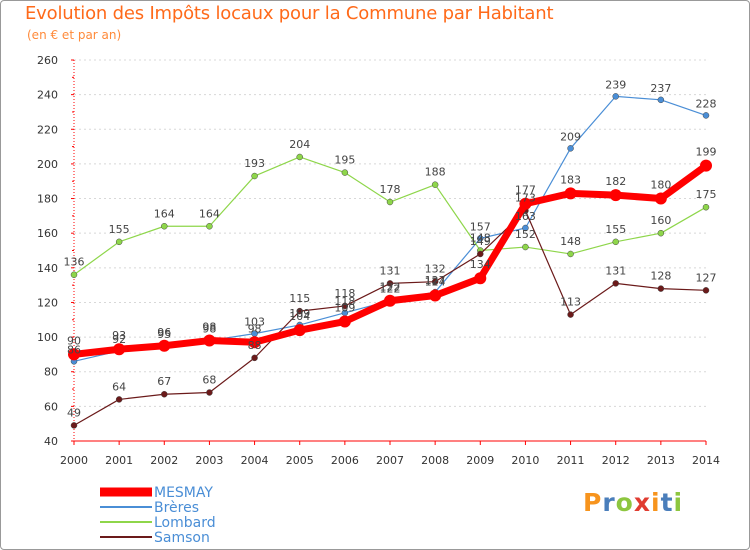 This screenshot has width=750, height=550. What do you see at coordinates (525, 234) in the screenshot?
I see `data-label-lombard: 152` at bounding box center [525, 234].